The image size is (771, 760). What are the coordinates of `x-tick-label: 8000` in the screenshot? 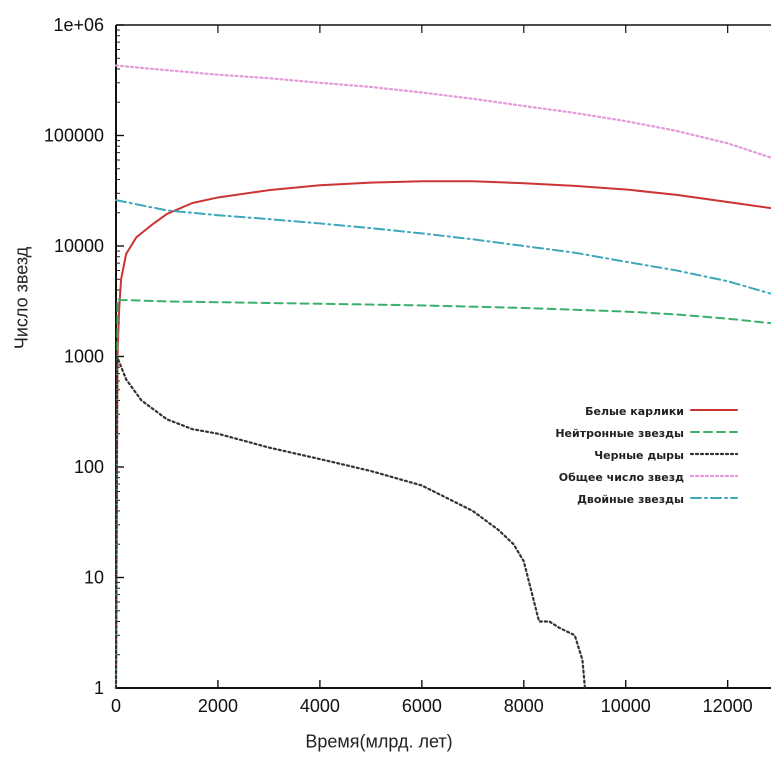 It's located at (524, 706).